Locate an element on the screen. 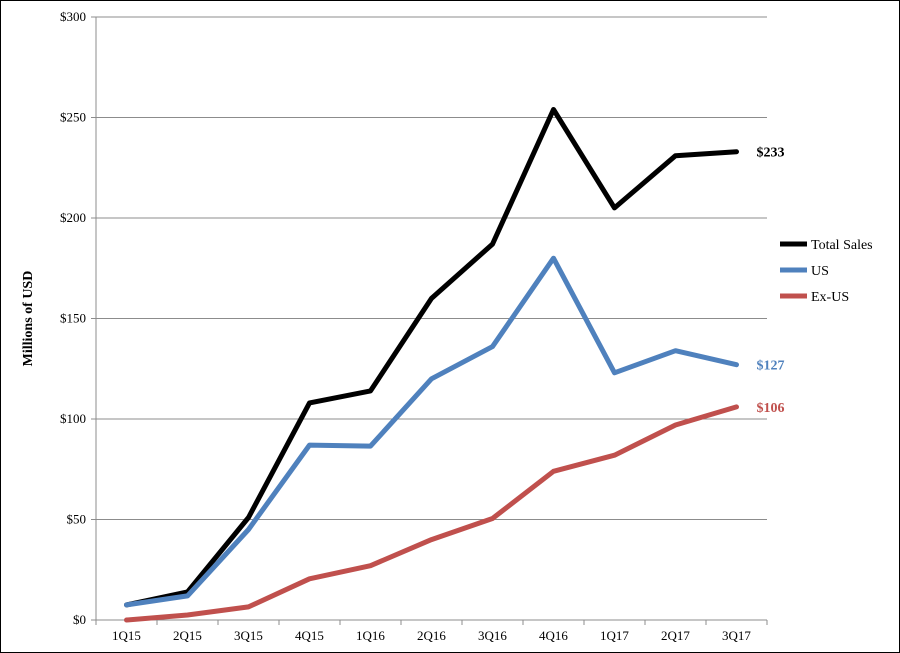 This screenshot has width=900, height=653. y-axis-label: Millions of USD is located at coordinates (28, 319).